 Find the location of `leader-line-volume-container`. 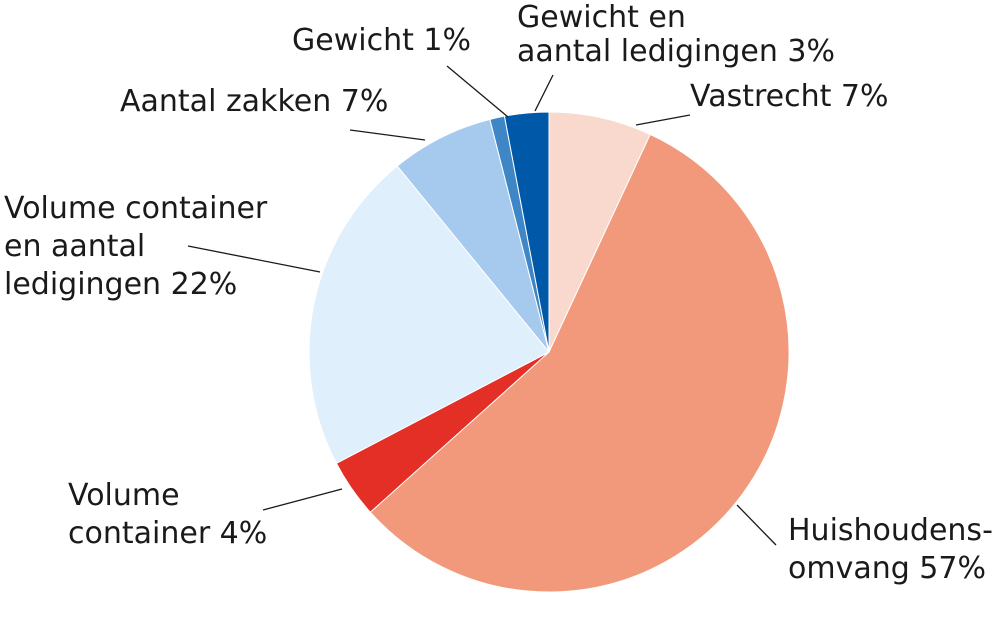

leader-line-volume-container is located at coordinates (302, 499).